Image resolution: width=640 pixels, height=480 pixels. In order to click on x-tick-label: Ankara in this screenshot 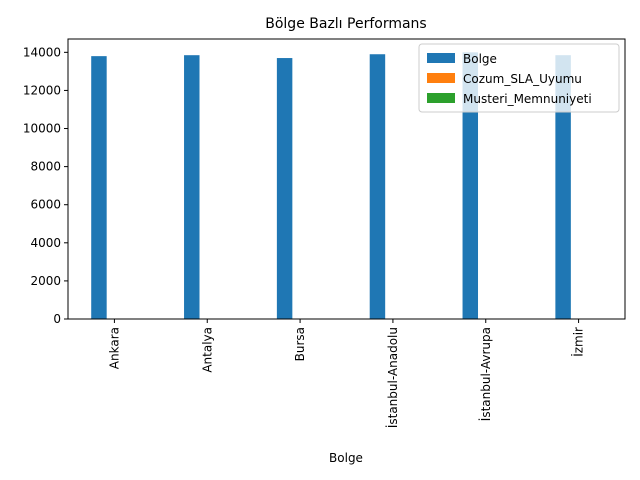, I will do `click(114, 348)`.